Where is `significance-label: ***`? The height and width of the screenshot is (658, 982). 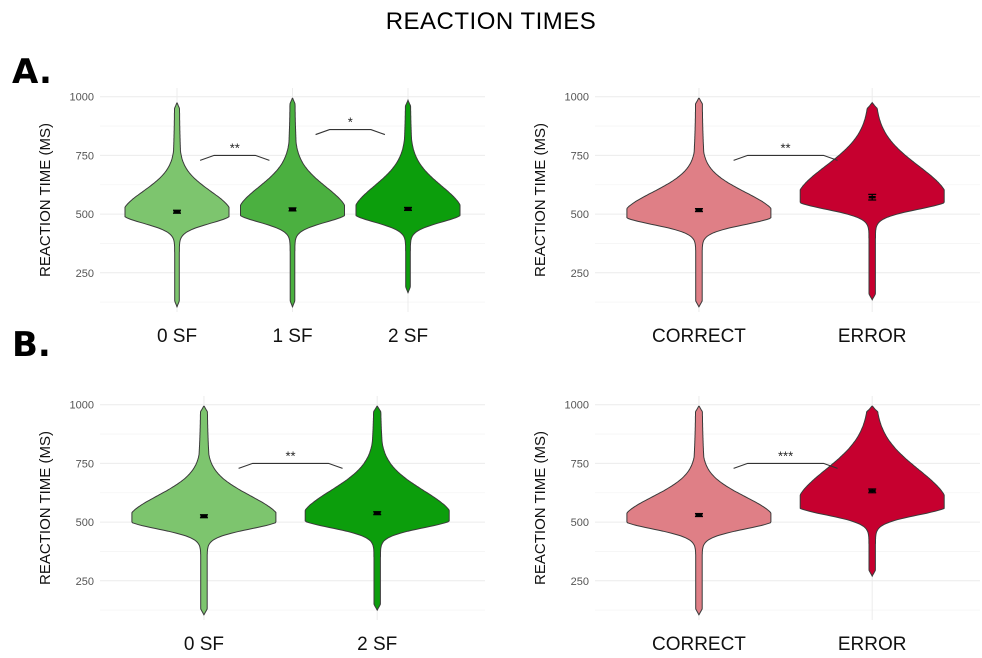 significance-label: *** is located at coordinates (785, 455).